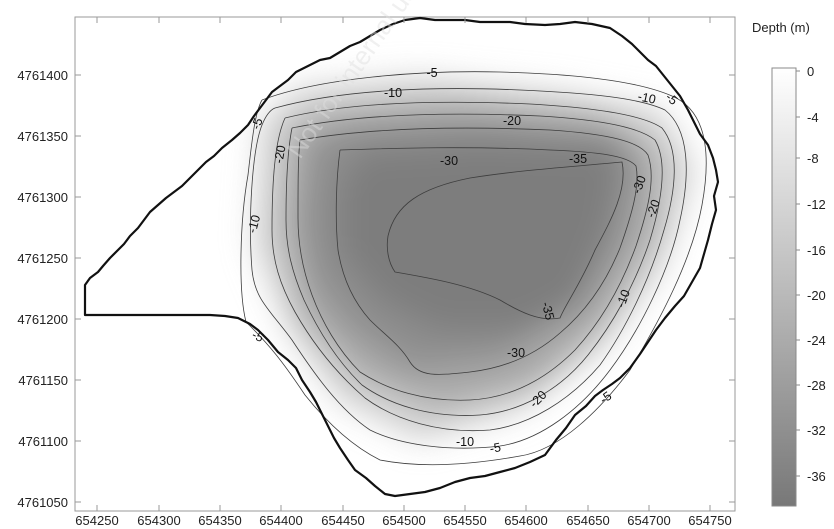  What do you see at coordinates (813, 158) in the screenshot?
I see `legend-tick-label: -8` at bounding box center [813, 158].